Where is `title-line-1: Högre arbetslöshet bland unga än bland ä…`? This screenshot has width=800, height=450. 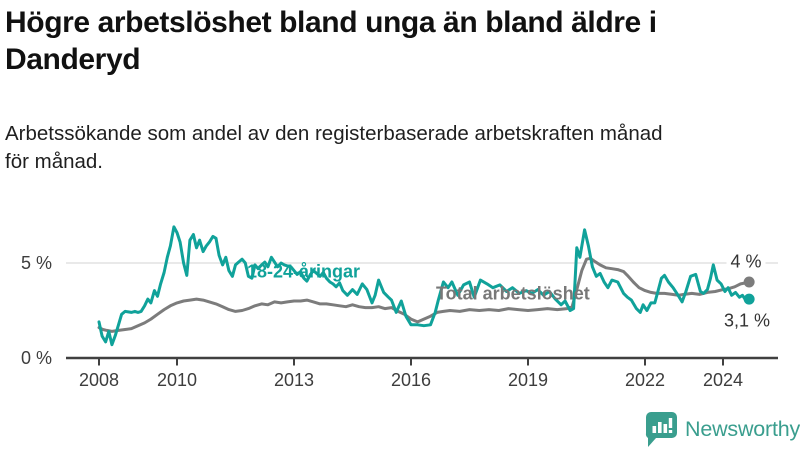 title-line-1: Högre arbetslöshet bland unga än bland ä… is located at coordinates (331, 22).